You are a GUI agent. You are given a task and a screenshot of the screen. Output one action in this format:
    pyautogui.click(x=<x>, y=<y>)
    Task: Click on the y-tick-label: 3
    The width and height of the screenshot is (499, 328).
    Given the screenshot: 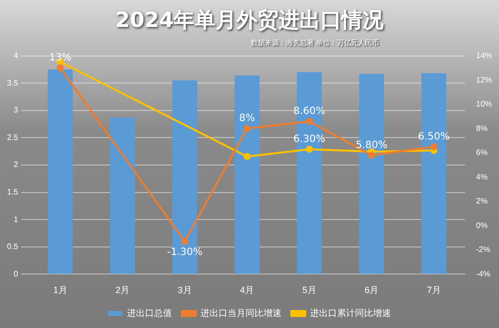 What is the action you would take?
    pyautogui.click(x=16, y=110)
    